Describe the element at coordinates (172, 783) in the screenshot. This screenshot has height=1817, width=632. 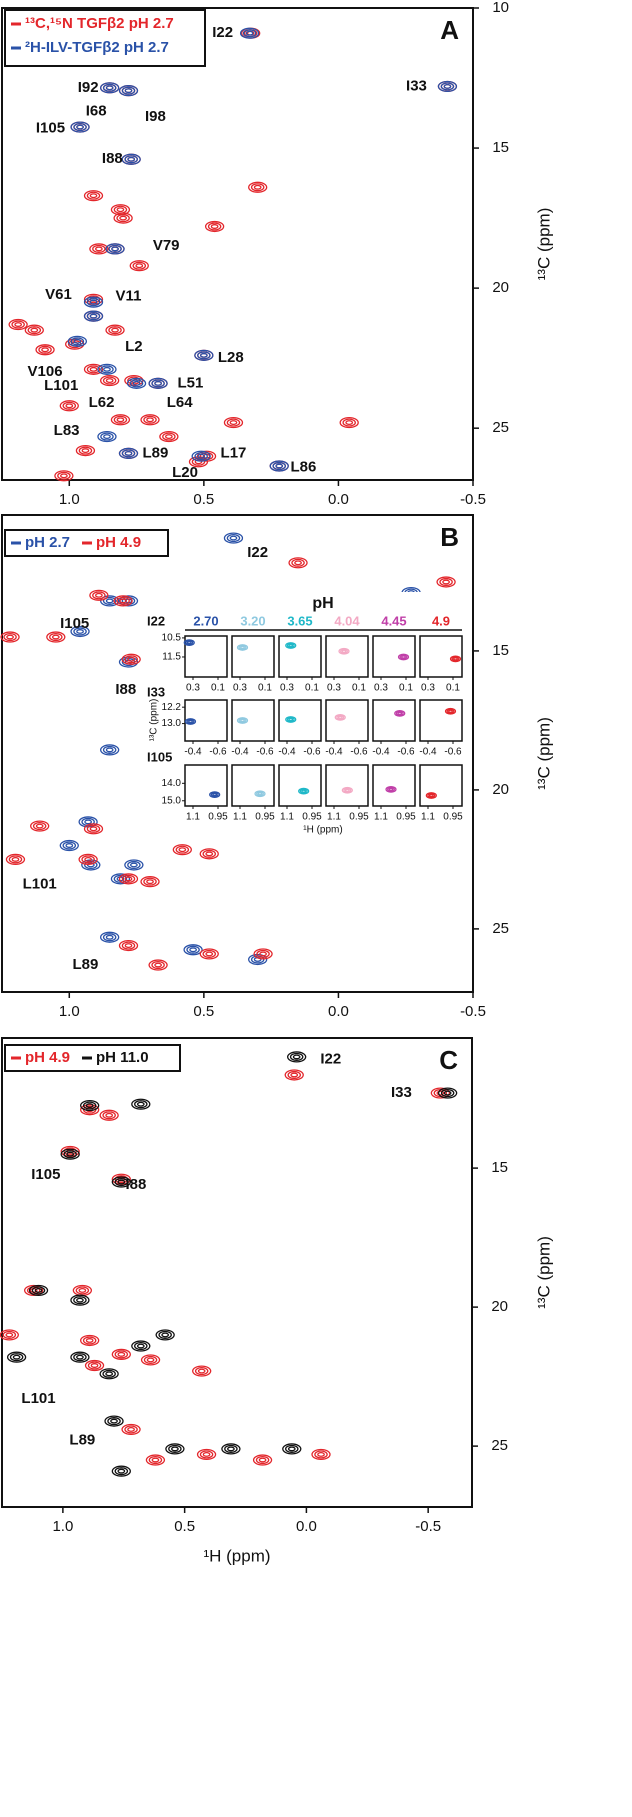
I see `inset-y-tick-label: 14.0` at that location.